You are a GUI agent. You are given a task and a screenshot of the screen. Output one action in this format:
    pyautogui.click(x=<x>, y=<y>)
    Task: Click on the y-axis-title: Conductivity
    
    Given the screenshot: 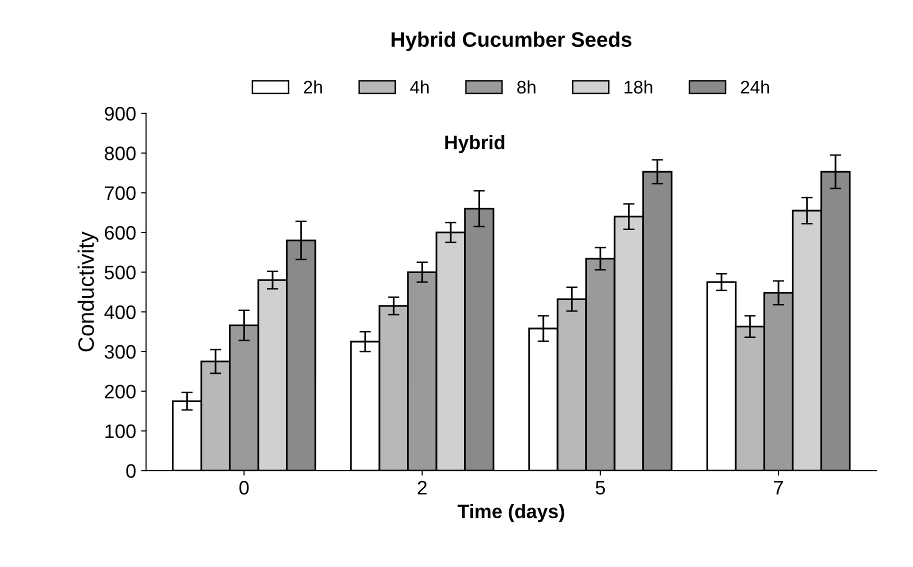 What is the action you would take?
    pyautogui.click(x=88, y=292)
    